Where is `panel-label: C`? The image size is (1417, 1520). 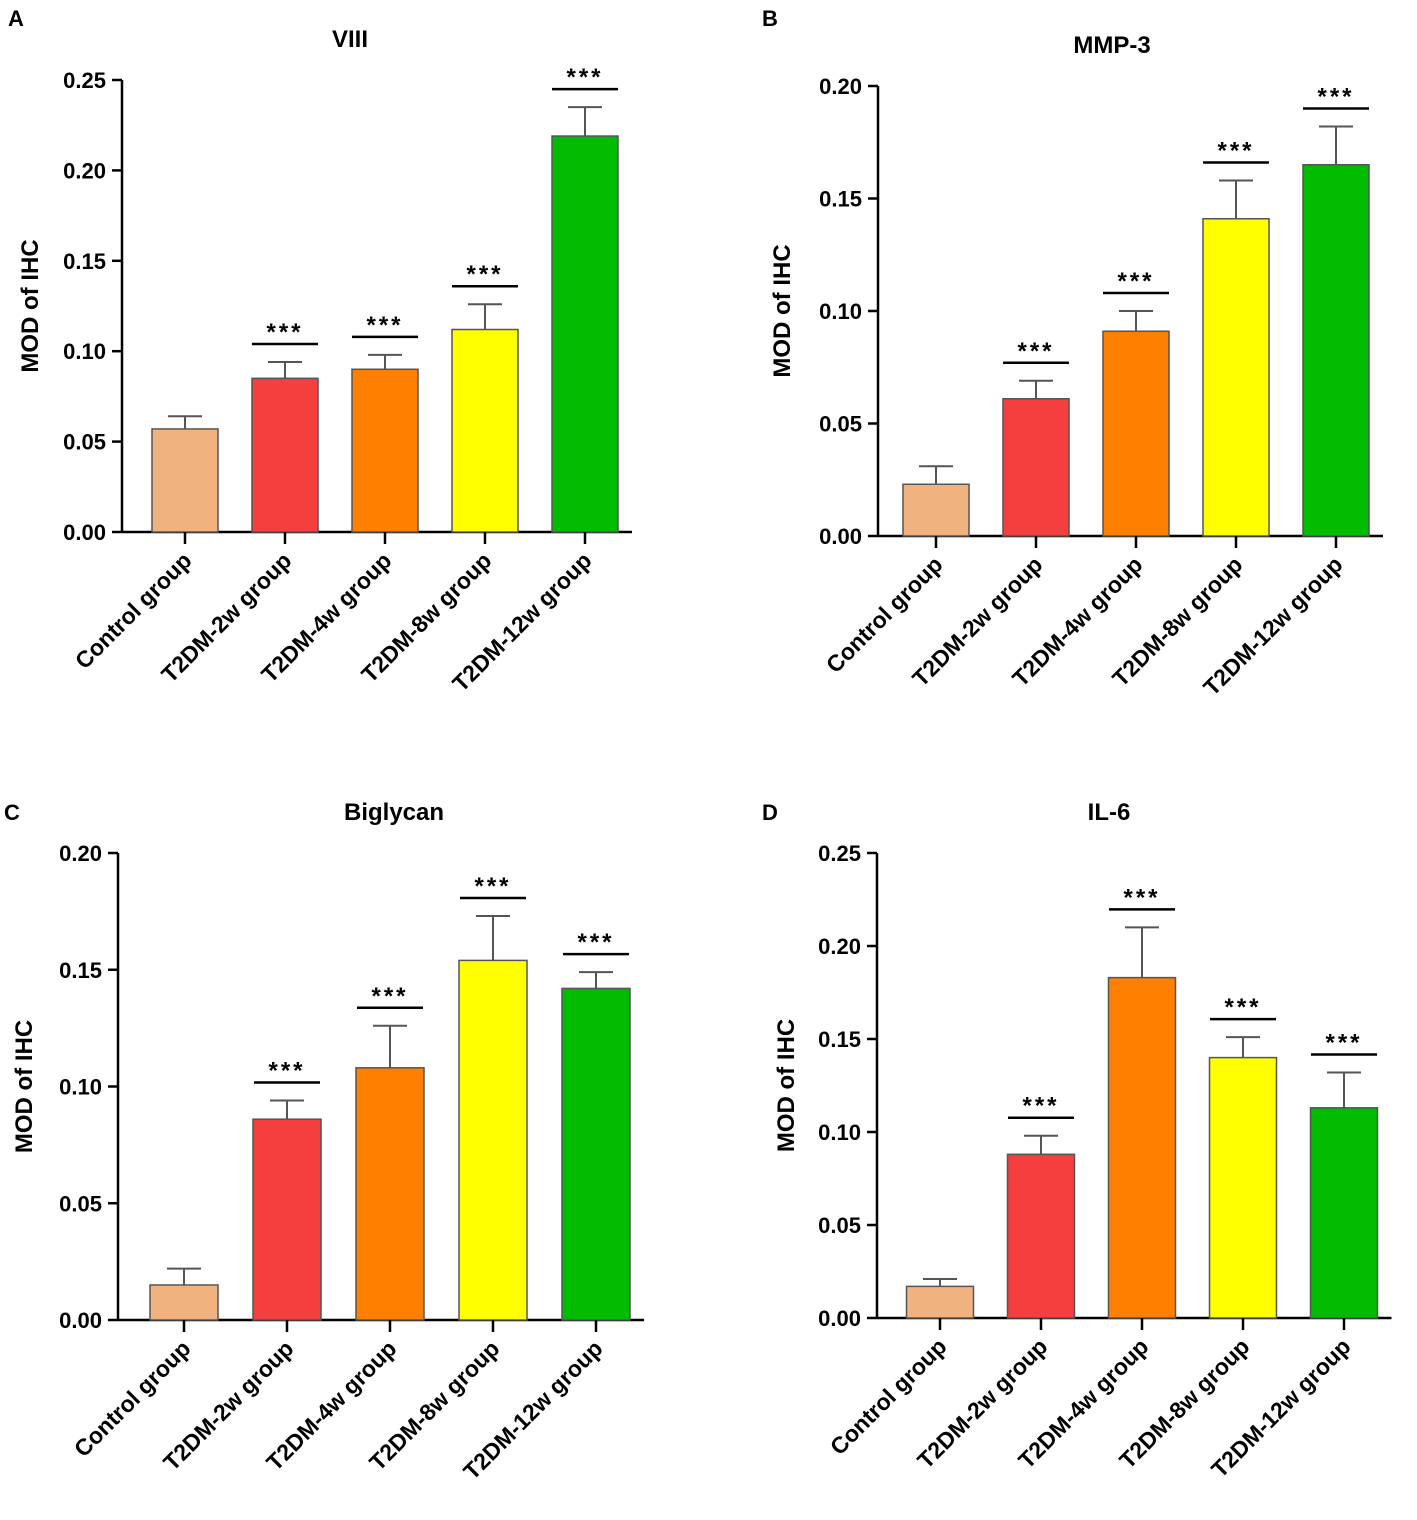 panel-label: C is located at coordinates (12, 812).